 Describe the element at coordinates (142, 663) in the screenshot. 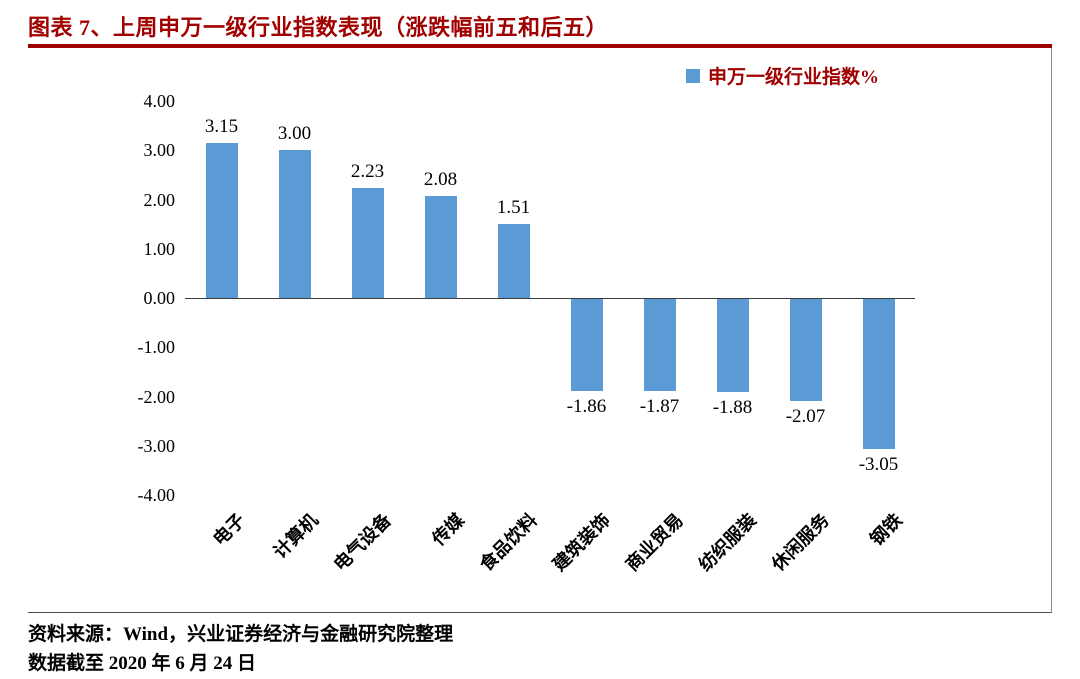

I see `date-line: 数据截至 2020 年 6 月 24 日` at that location.